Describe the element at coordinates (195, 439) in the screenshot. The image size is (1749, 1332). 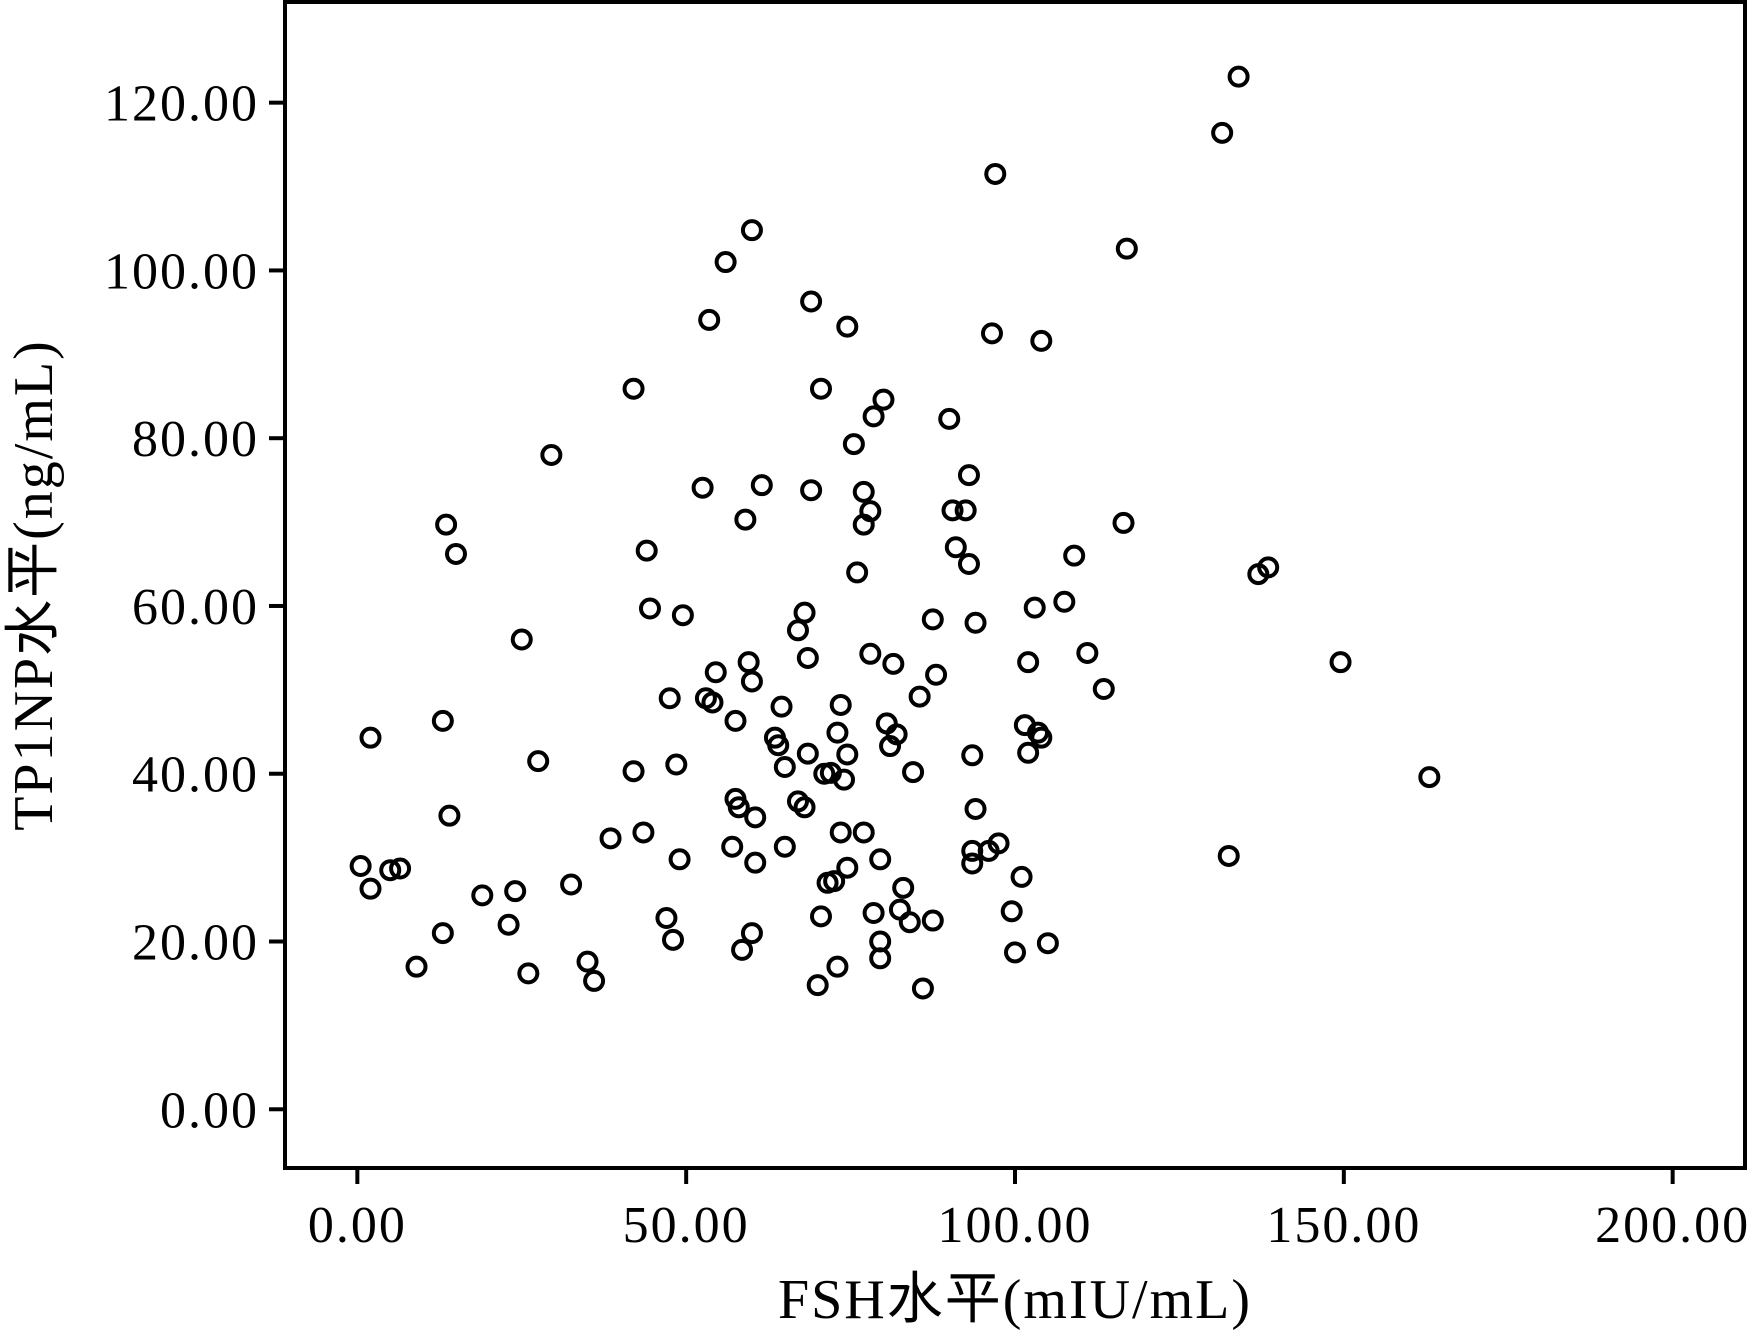
I see `y-tick-label: 80.00` at that location.